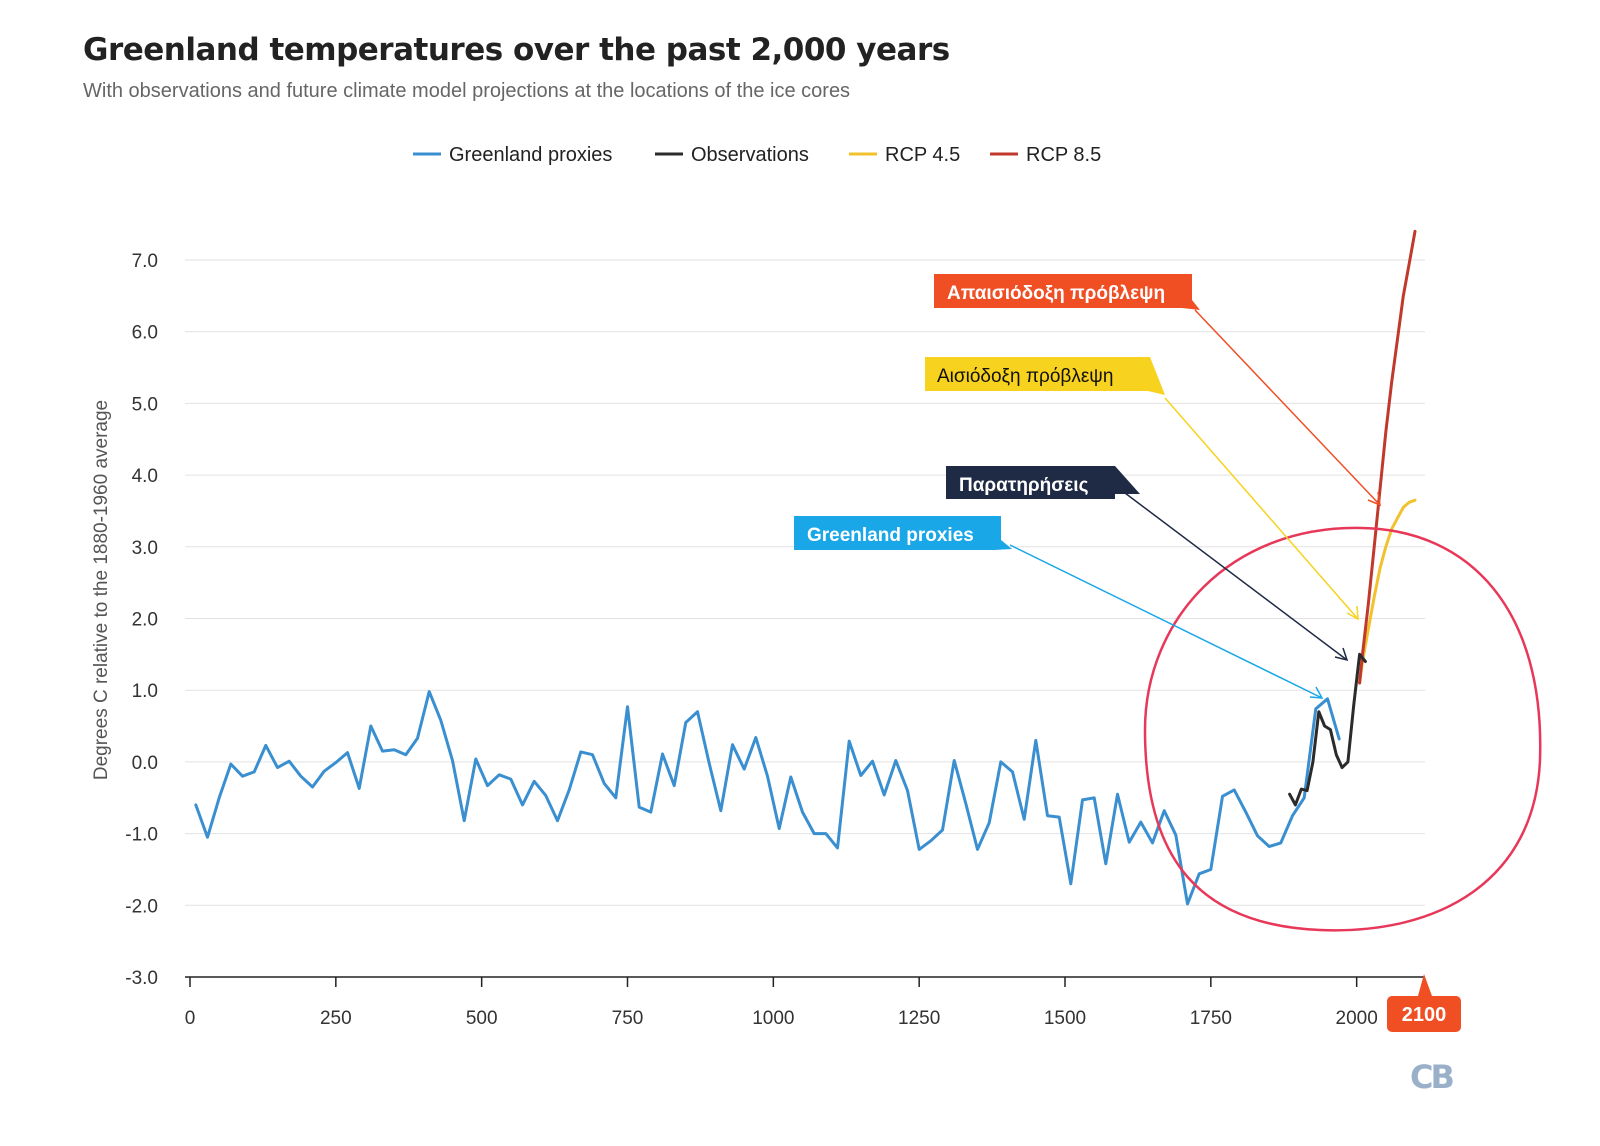 The height and width of the screenshot is (1146, 1600). I want to click on arrow-proxies, so click(1166, 621).